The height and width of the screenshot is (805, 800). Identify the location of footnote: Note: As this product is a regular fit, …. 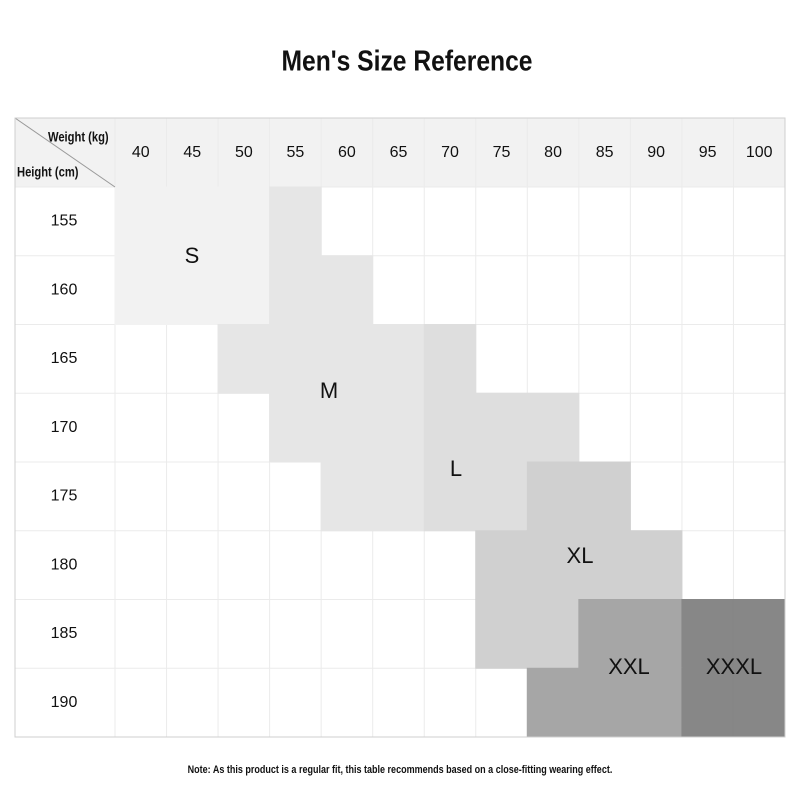
(400, 770).